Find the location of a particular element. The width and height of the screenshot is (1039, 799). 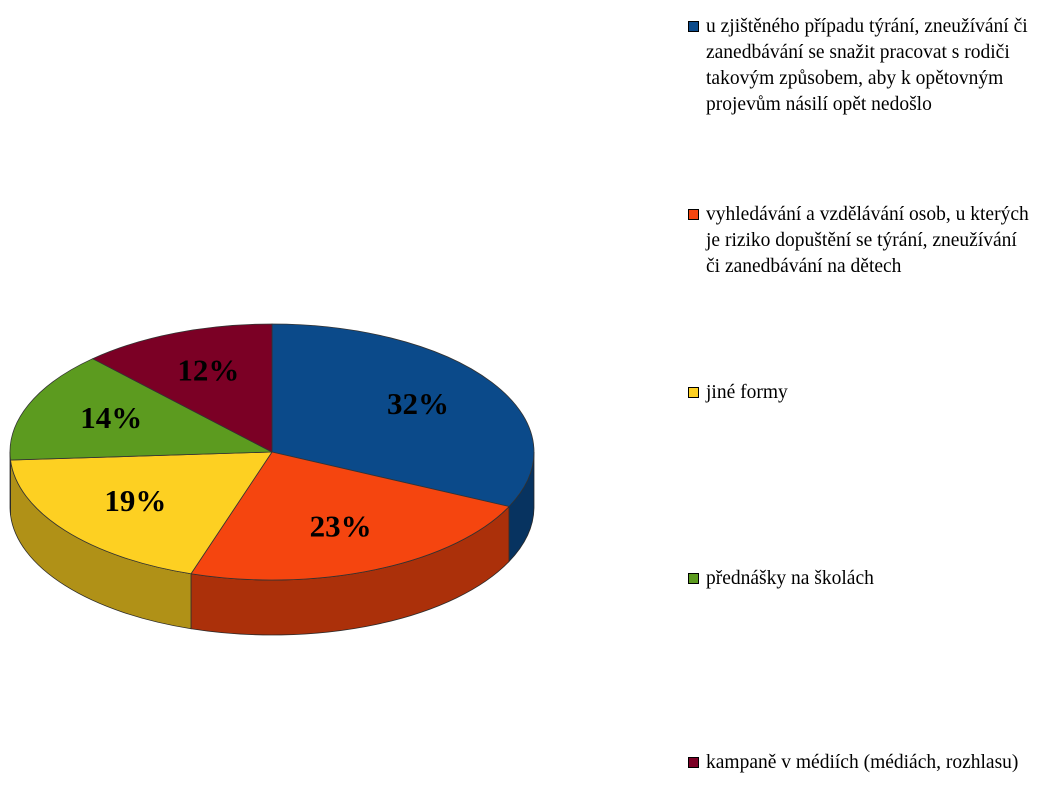

legend-entry: přednášky na školách is located at coordinates (860, 579).